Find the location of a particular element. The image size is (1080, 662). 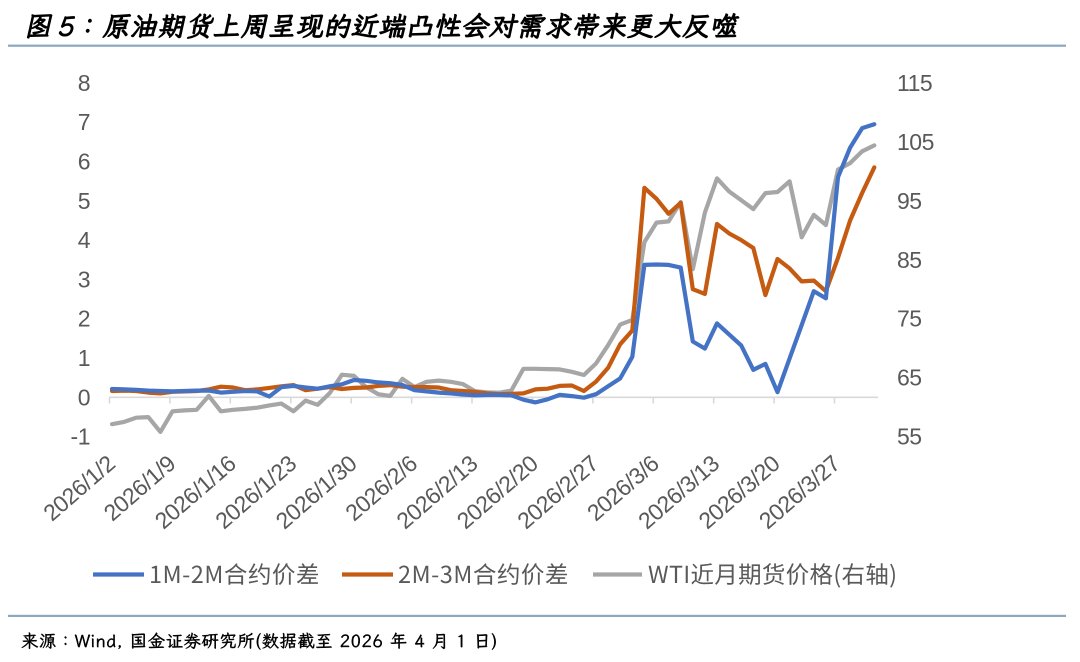

svg-text: 8 is located at coordinates (84, 83).